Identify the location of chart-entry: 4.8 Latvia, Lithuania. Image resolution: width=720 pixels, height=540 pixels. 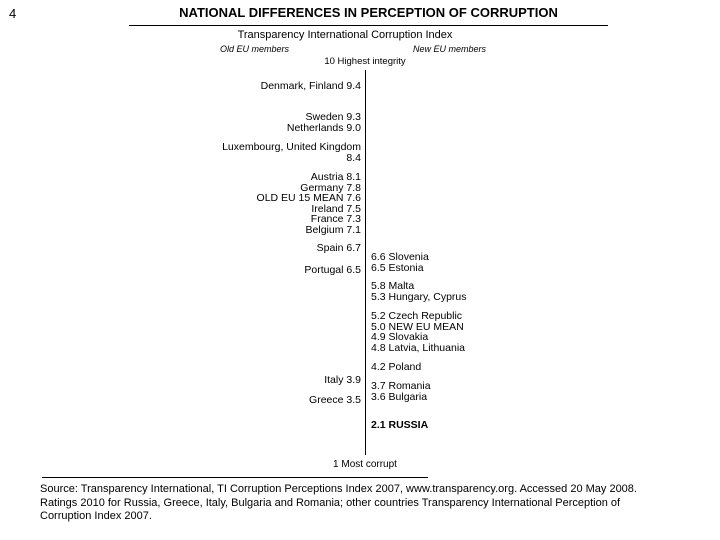
(418, 347).